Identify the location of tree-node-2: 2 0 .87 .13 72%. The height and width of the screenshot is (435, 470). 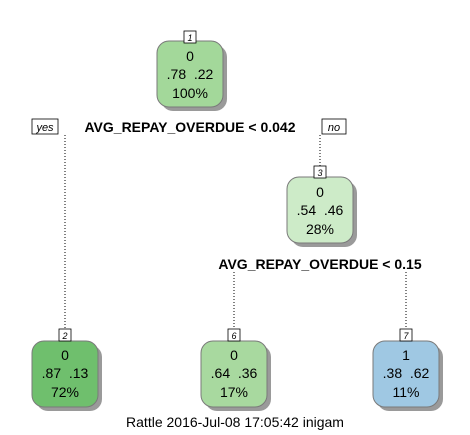
(67, 370).